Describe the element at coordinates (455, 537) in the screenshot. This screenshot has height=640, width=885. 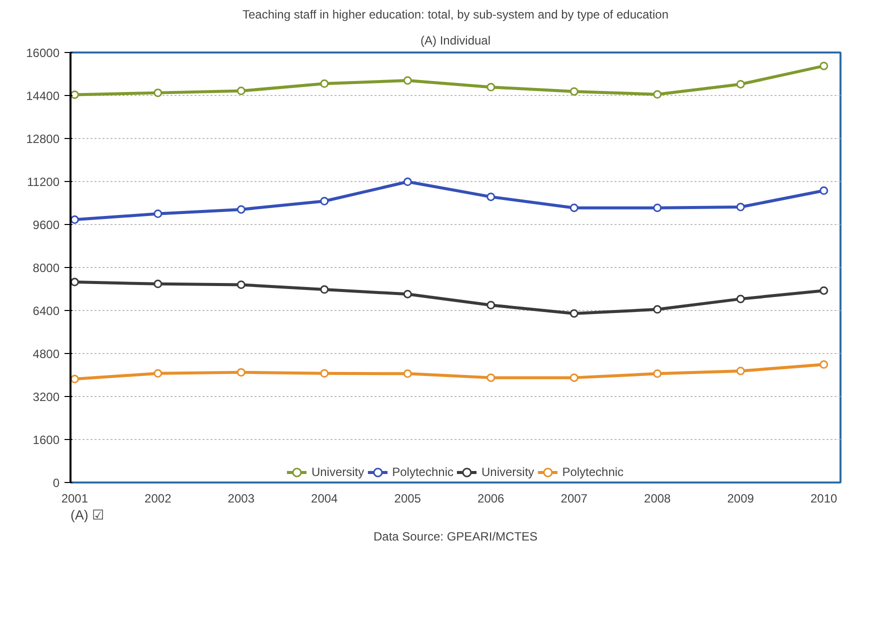
I see `source-note: Data Source: GPEARI/MCTES` at that location.